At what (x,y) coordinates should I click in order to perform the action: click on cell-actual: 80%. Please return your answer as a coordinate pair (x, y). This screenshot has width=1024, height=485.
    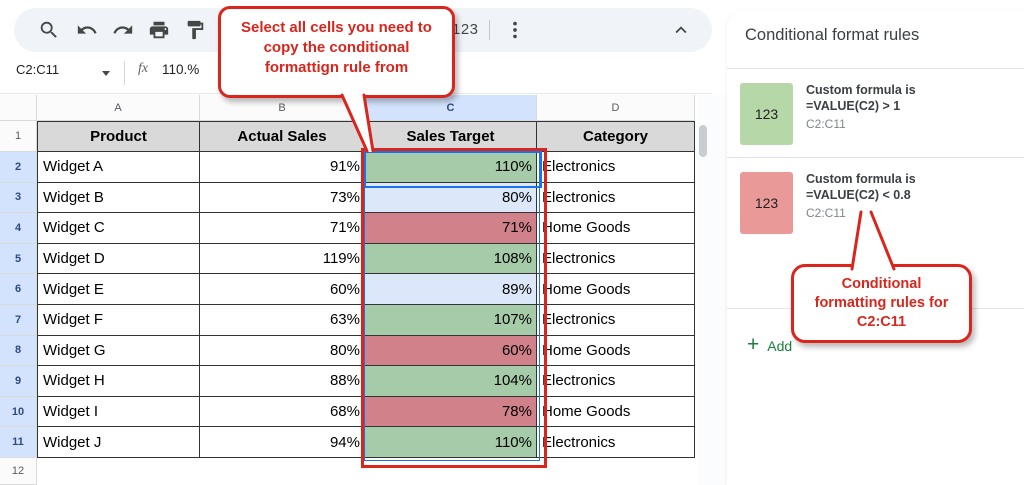
    Looking at the image, I should click on (282, 351).